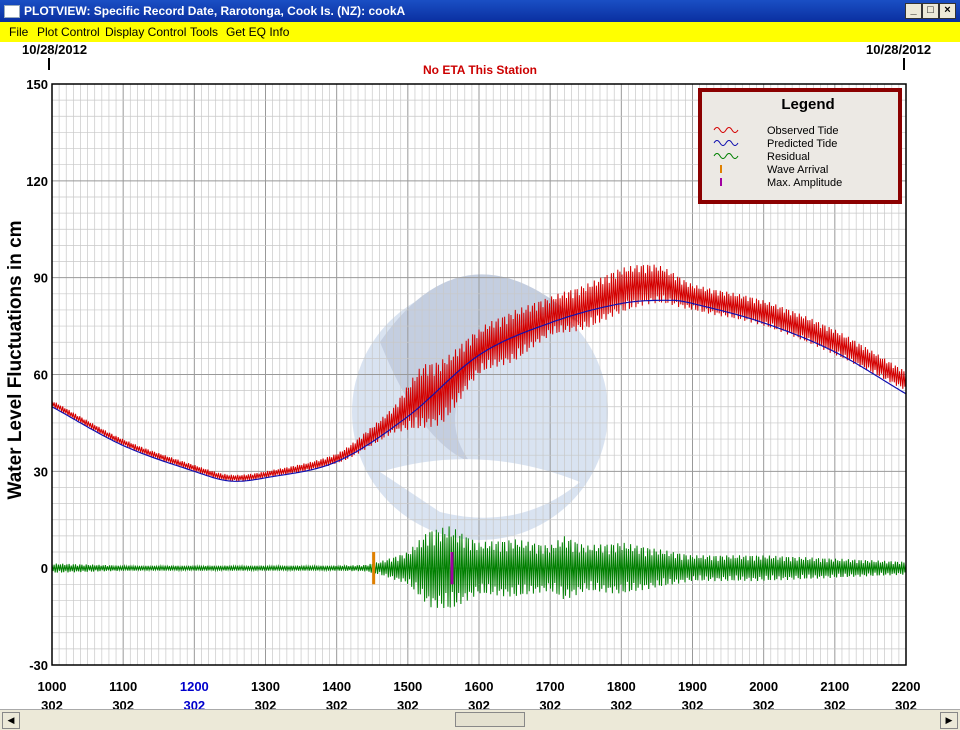  Describe the element at coordinates (480, 70) in the screenshot. I see `eta-note: No ETA This Station` at that location.